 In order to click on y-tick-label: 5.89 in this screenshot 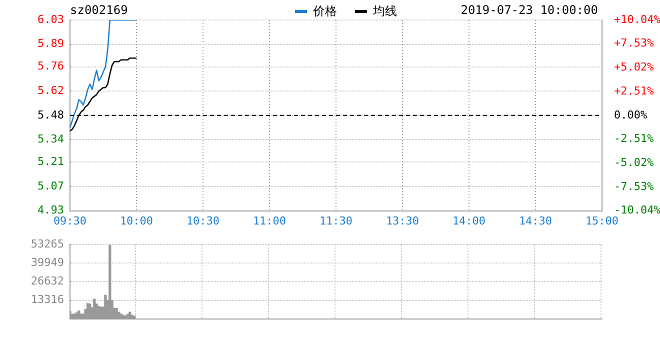, I will do `click(51, 43)`.